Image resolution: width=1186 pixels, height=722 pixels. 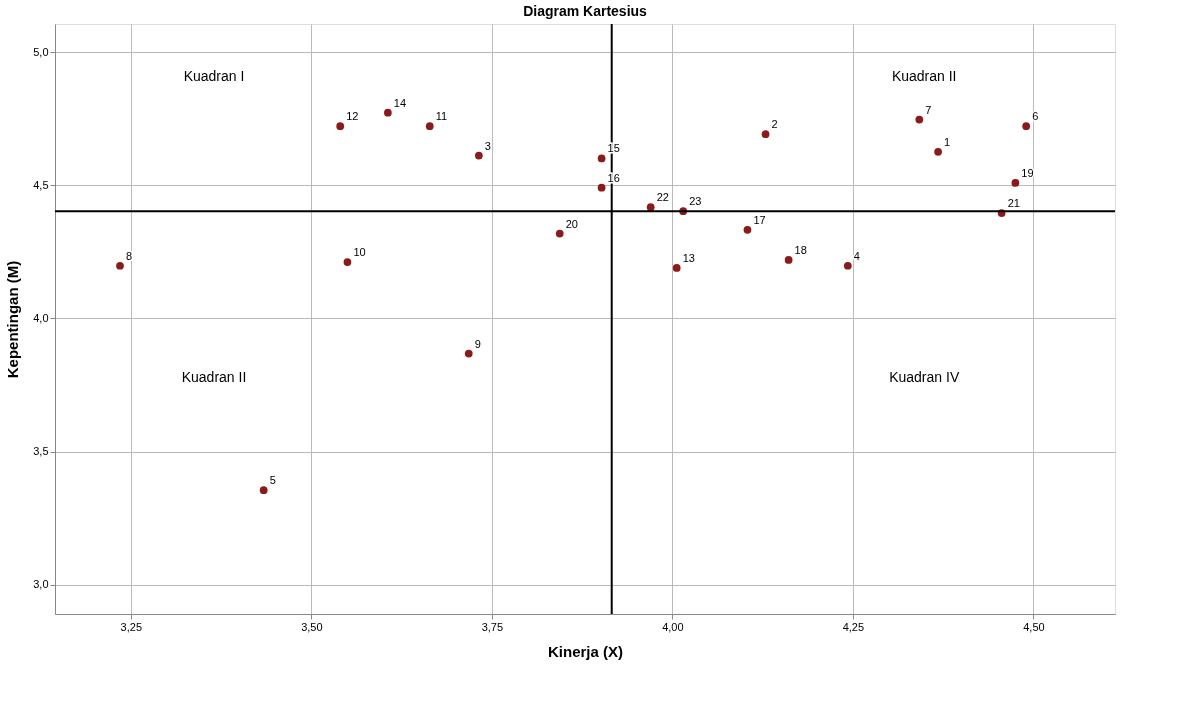 I want to click on annotation: 4, so click(x=856, y=255).